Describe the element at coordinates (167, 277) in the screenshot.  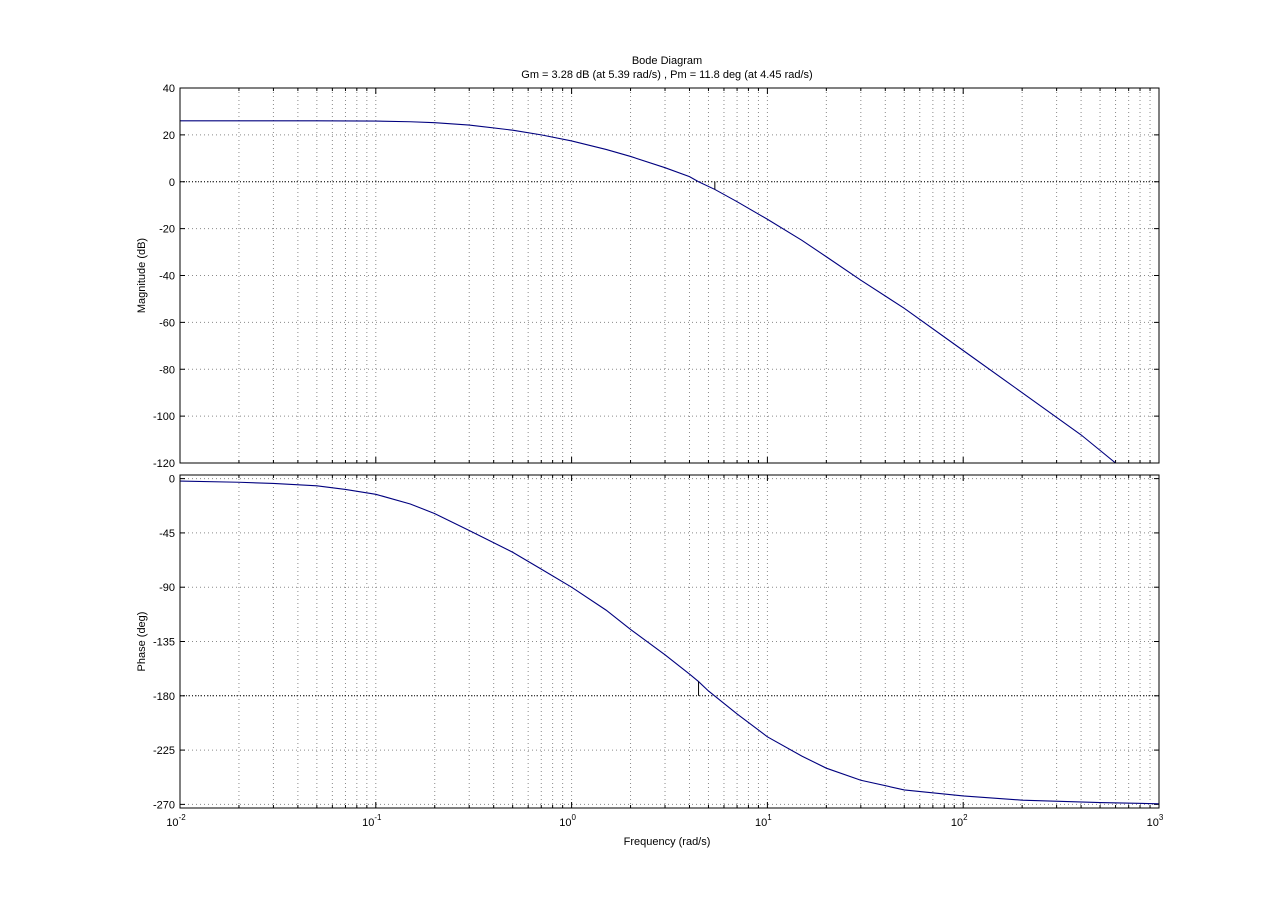
I see `magnitude-ytick-label: -40` at that location.